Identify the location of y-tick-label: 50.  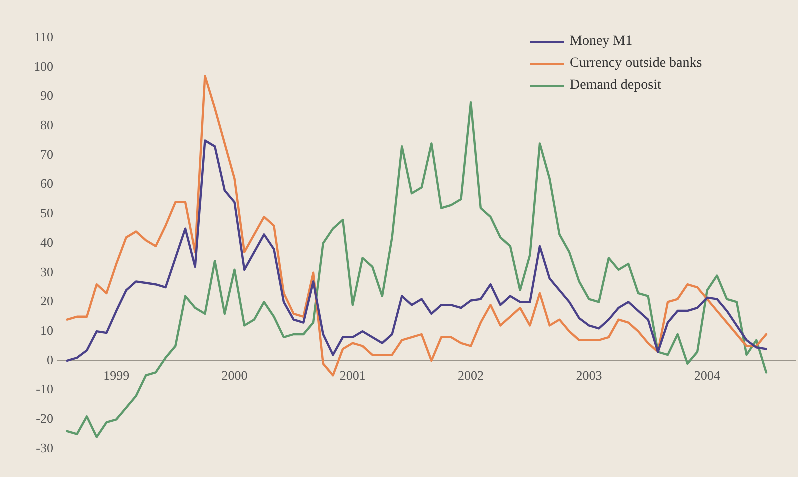
(47, 213).